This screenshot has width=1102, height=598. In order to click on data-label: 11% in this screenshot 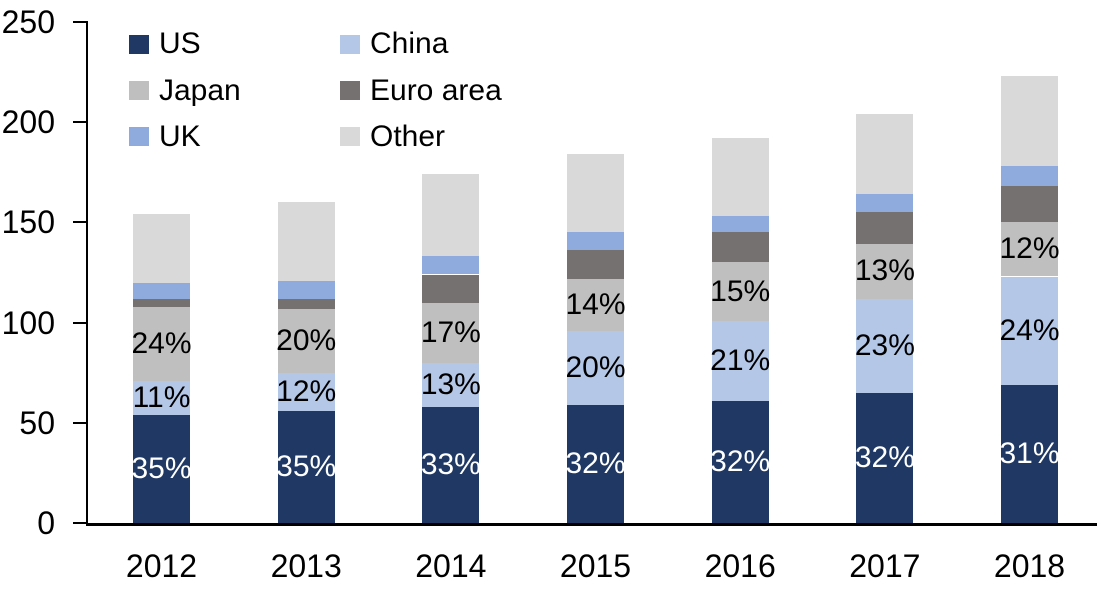, I will do `click(161, 397)`.